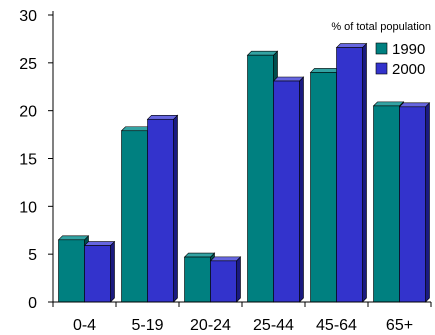  Describe the element at coordinates (381, 27) in the screenshot. I see `chart-annotation: % of total population` at that location.